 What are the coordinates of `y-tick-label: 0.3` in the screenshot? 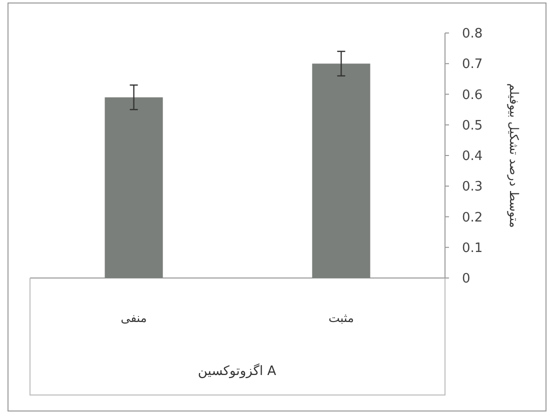 It's located at (472, 187).